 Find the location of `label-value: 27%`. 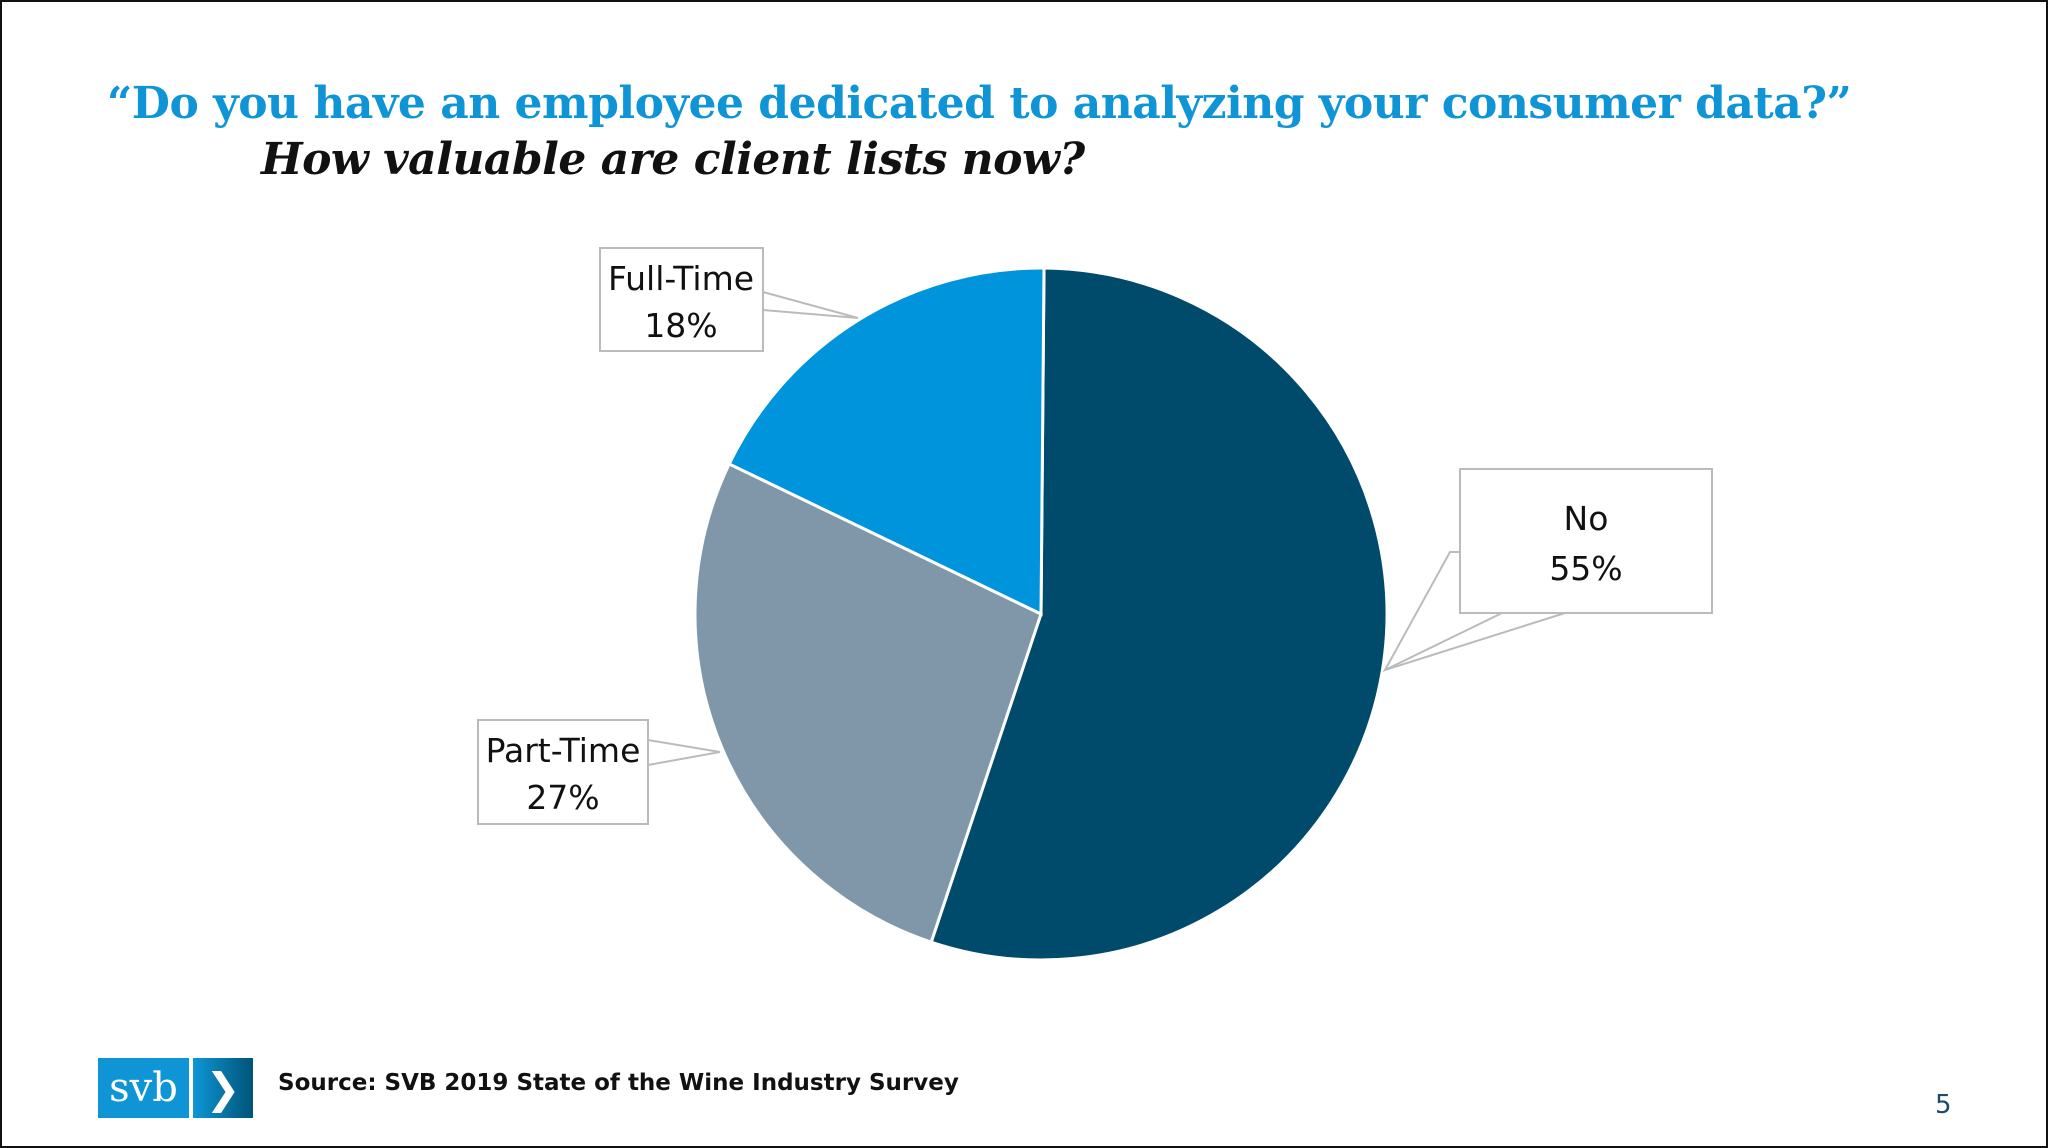

label-value: 27% is located at coordinates (562, 797).